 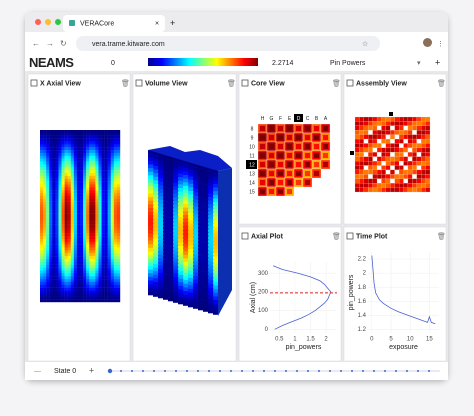 I want to click on back: ←, so click(x=36, y=43).